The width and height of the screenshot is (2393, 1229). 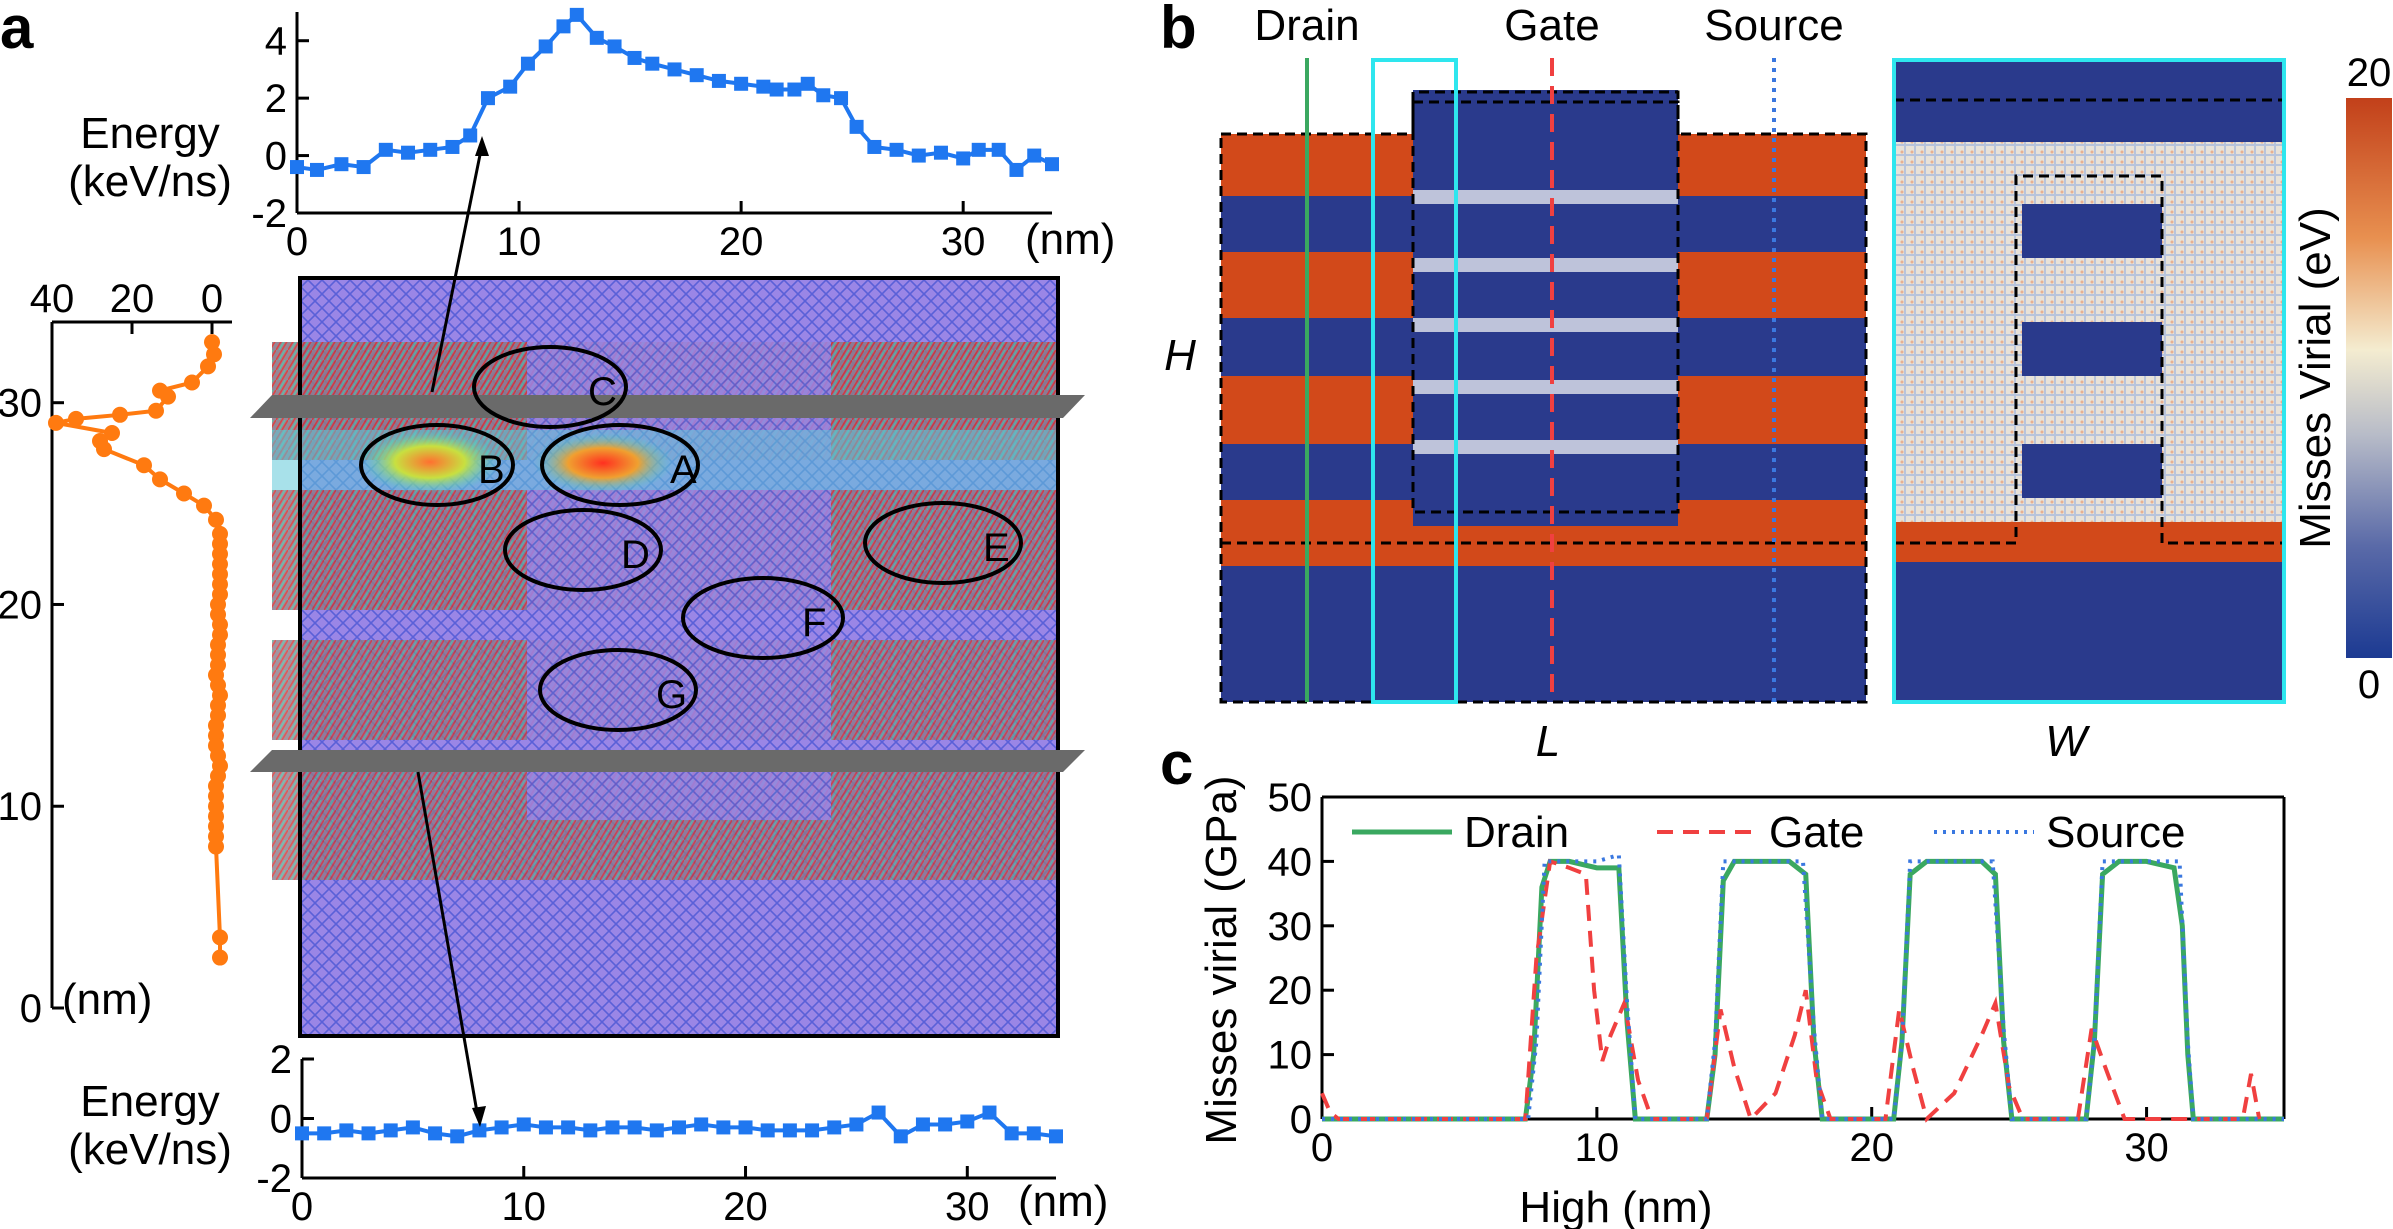 I want to click on heatmap-w-substrate, so click(x=2089, y=632).